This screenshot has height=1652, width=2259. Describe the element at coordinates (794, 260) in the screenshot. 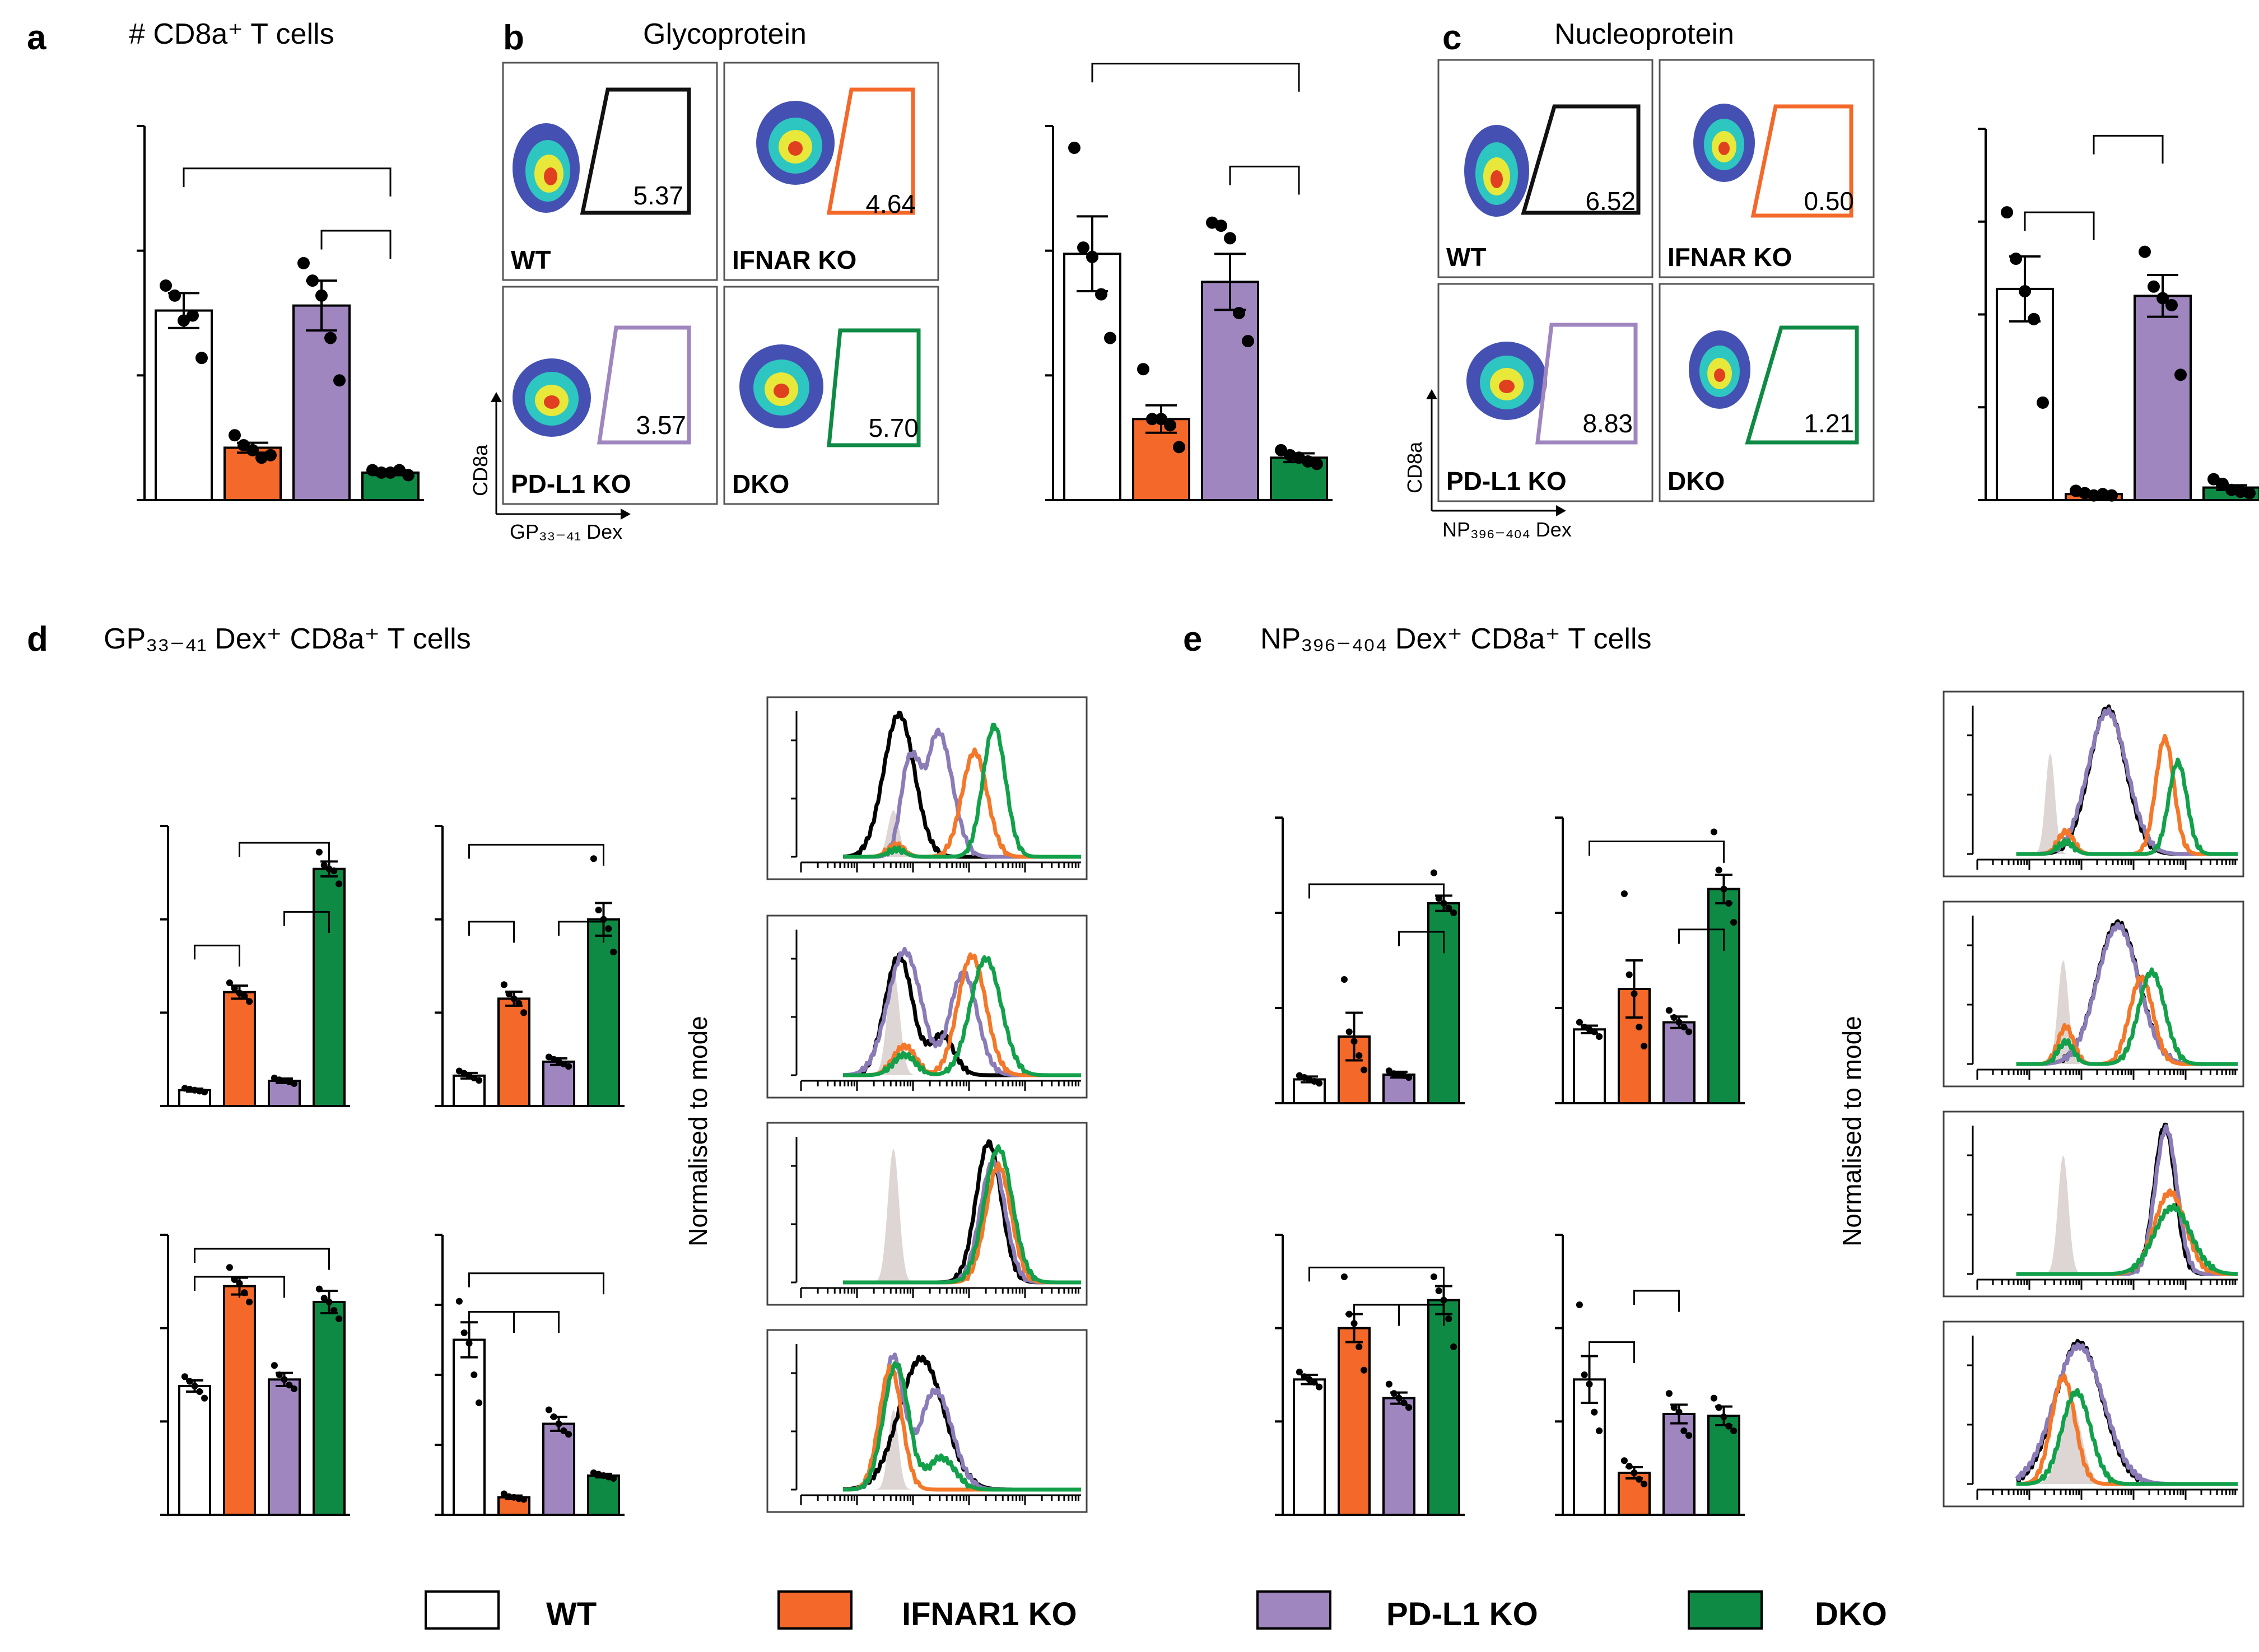

I see `facs-label: IFNAR KO` at that location.